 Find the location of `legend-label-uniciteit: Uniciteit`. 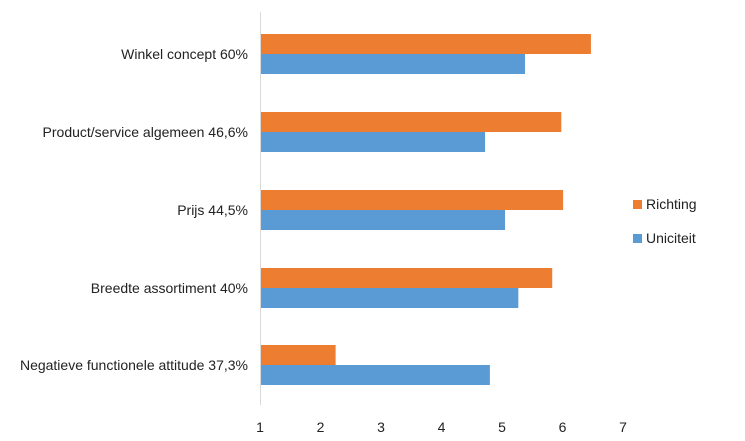

legend-label-uniciteit: Uniciteit is located at coordinates (671, 238).